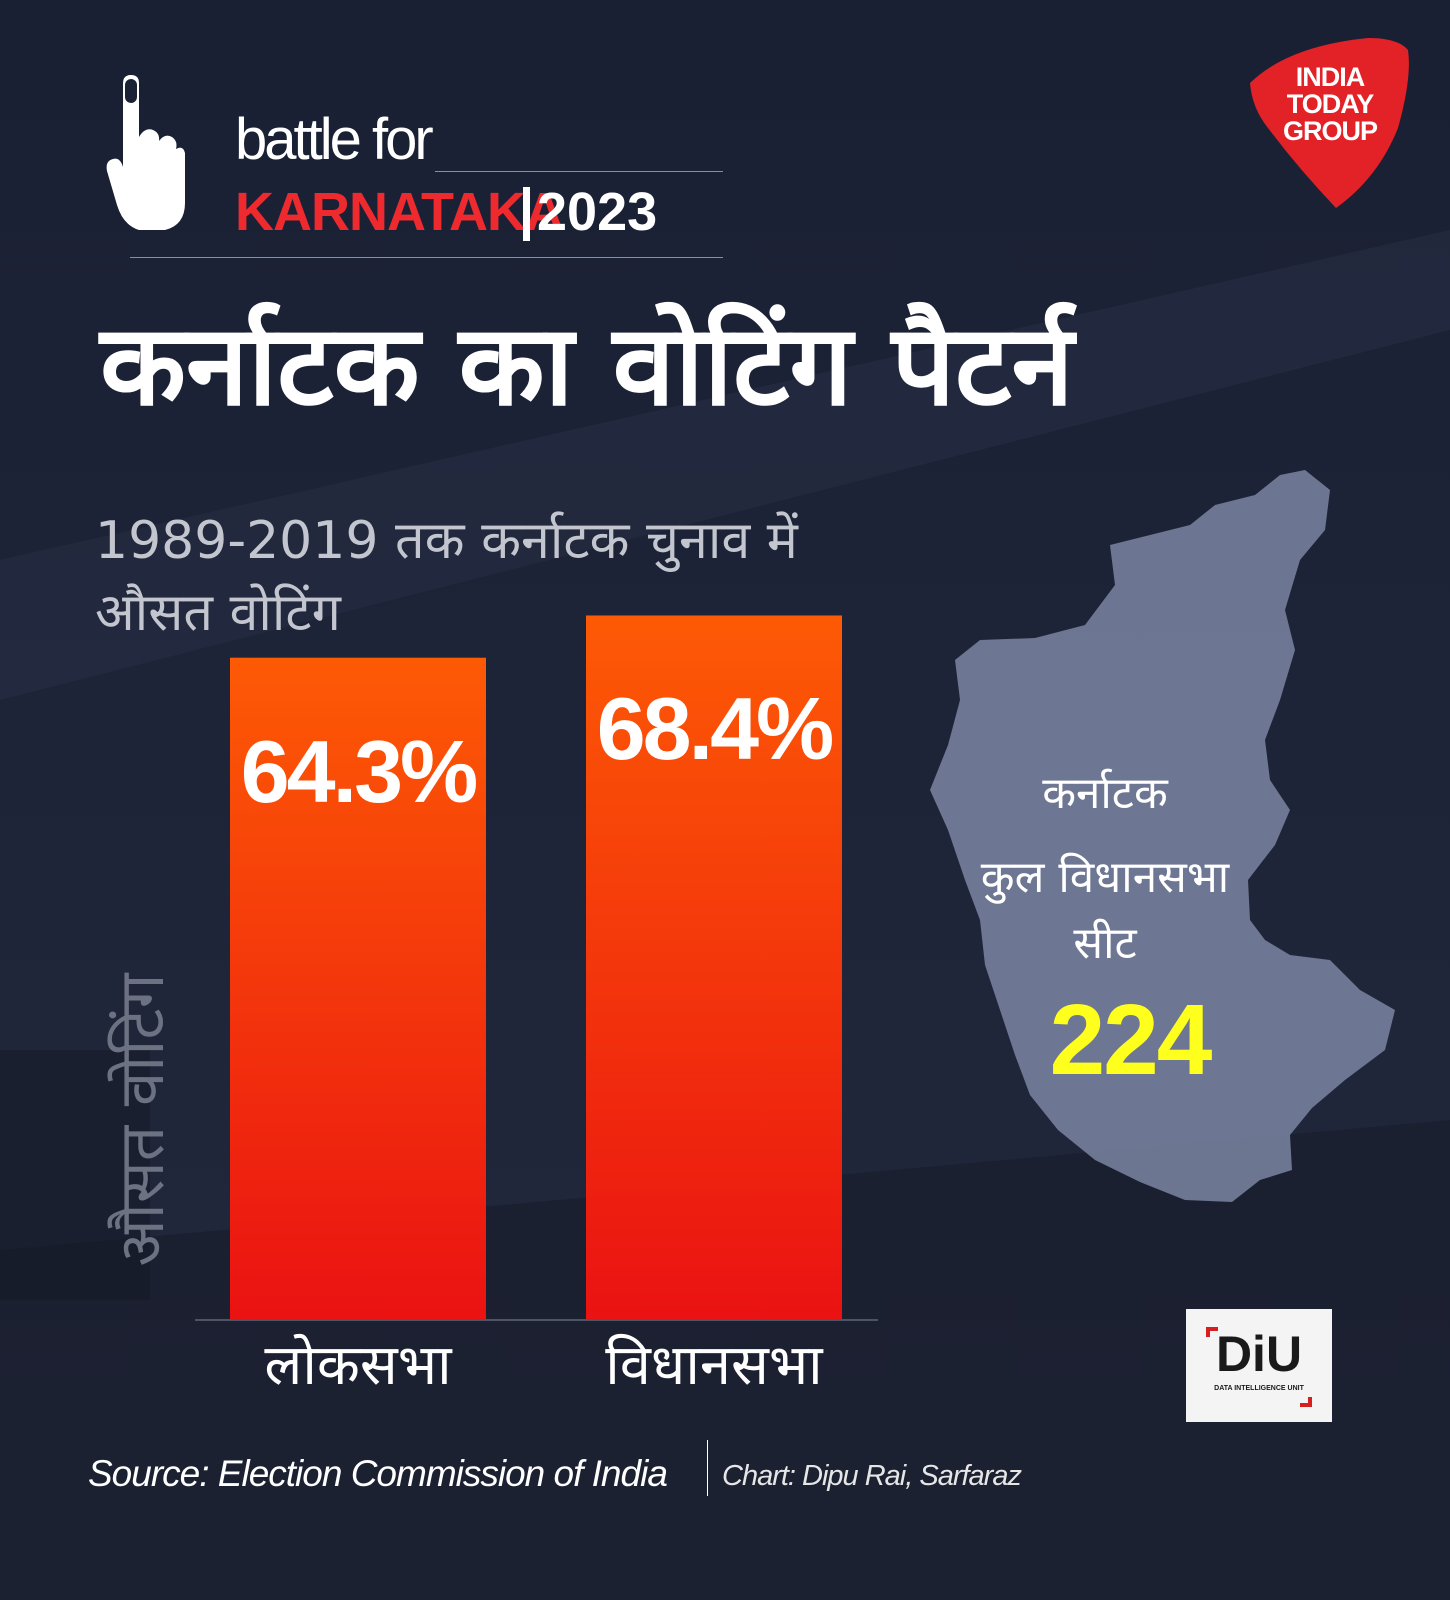  What do you see at coordinates (358, 1365) in the screenshot?
I see `category-label-0: लोकसभा` at bounding box center [358, 1365].